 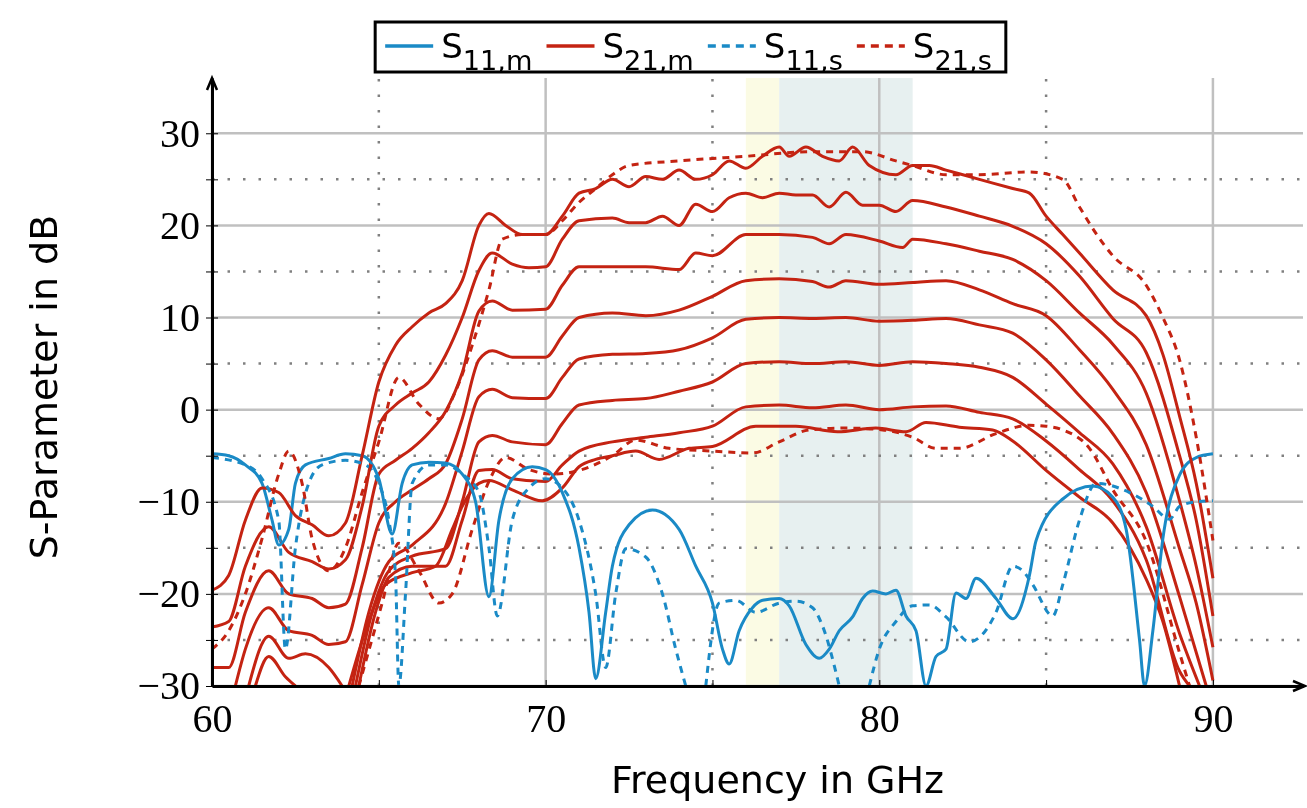 I want to click on x-axis-title: Frequency in GHz, so click(x=777, y=780).